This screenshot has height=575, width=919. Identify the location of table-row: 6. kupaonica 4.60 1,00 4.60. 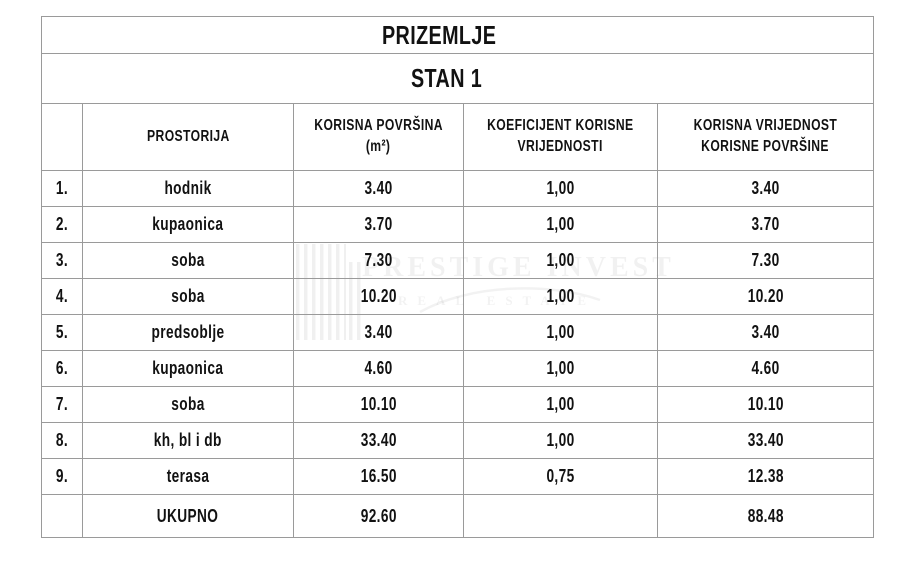
(457, 368).